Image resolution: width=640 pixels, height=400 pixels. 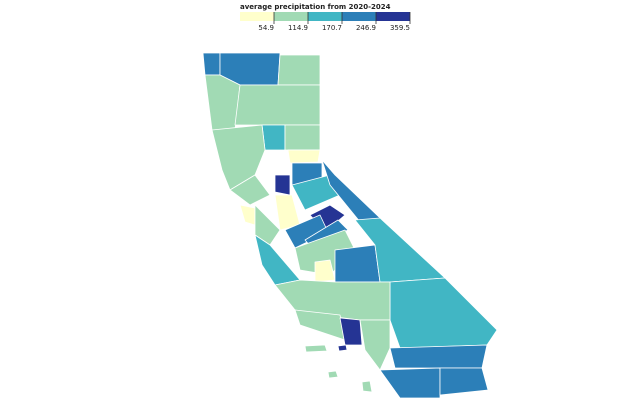 What do you see at coordinates (332, 28) in the screenshot?
I see `legend-tick-label: 170.7` at bounding box center [332, 28].